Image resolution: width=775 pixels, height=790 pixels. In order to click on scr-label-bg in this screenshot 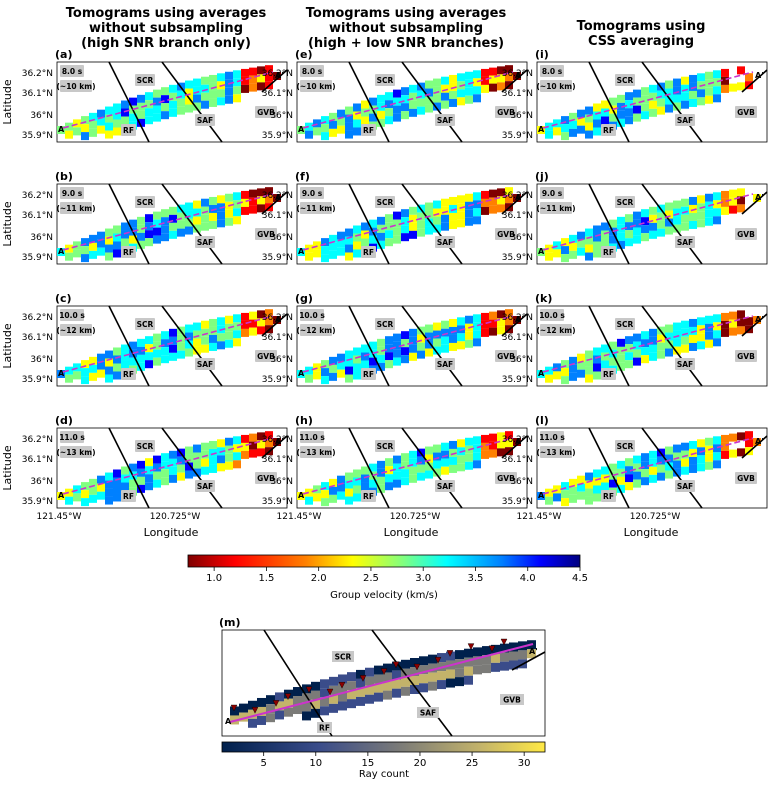, I will do `click(385, 80)`.